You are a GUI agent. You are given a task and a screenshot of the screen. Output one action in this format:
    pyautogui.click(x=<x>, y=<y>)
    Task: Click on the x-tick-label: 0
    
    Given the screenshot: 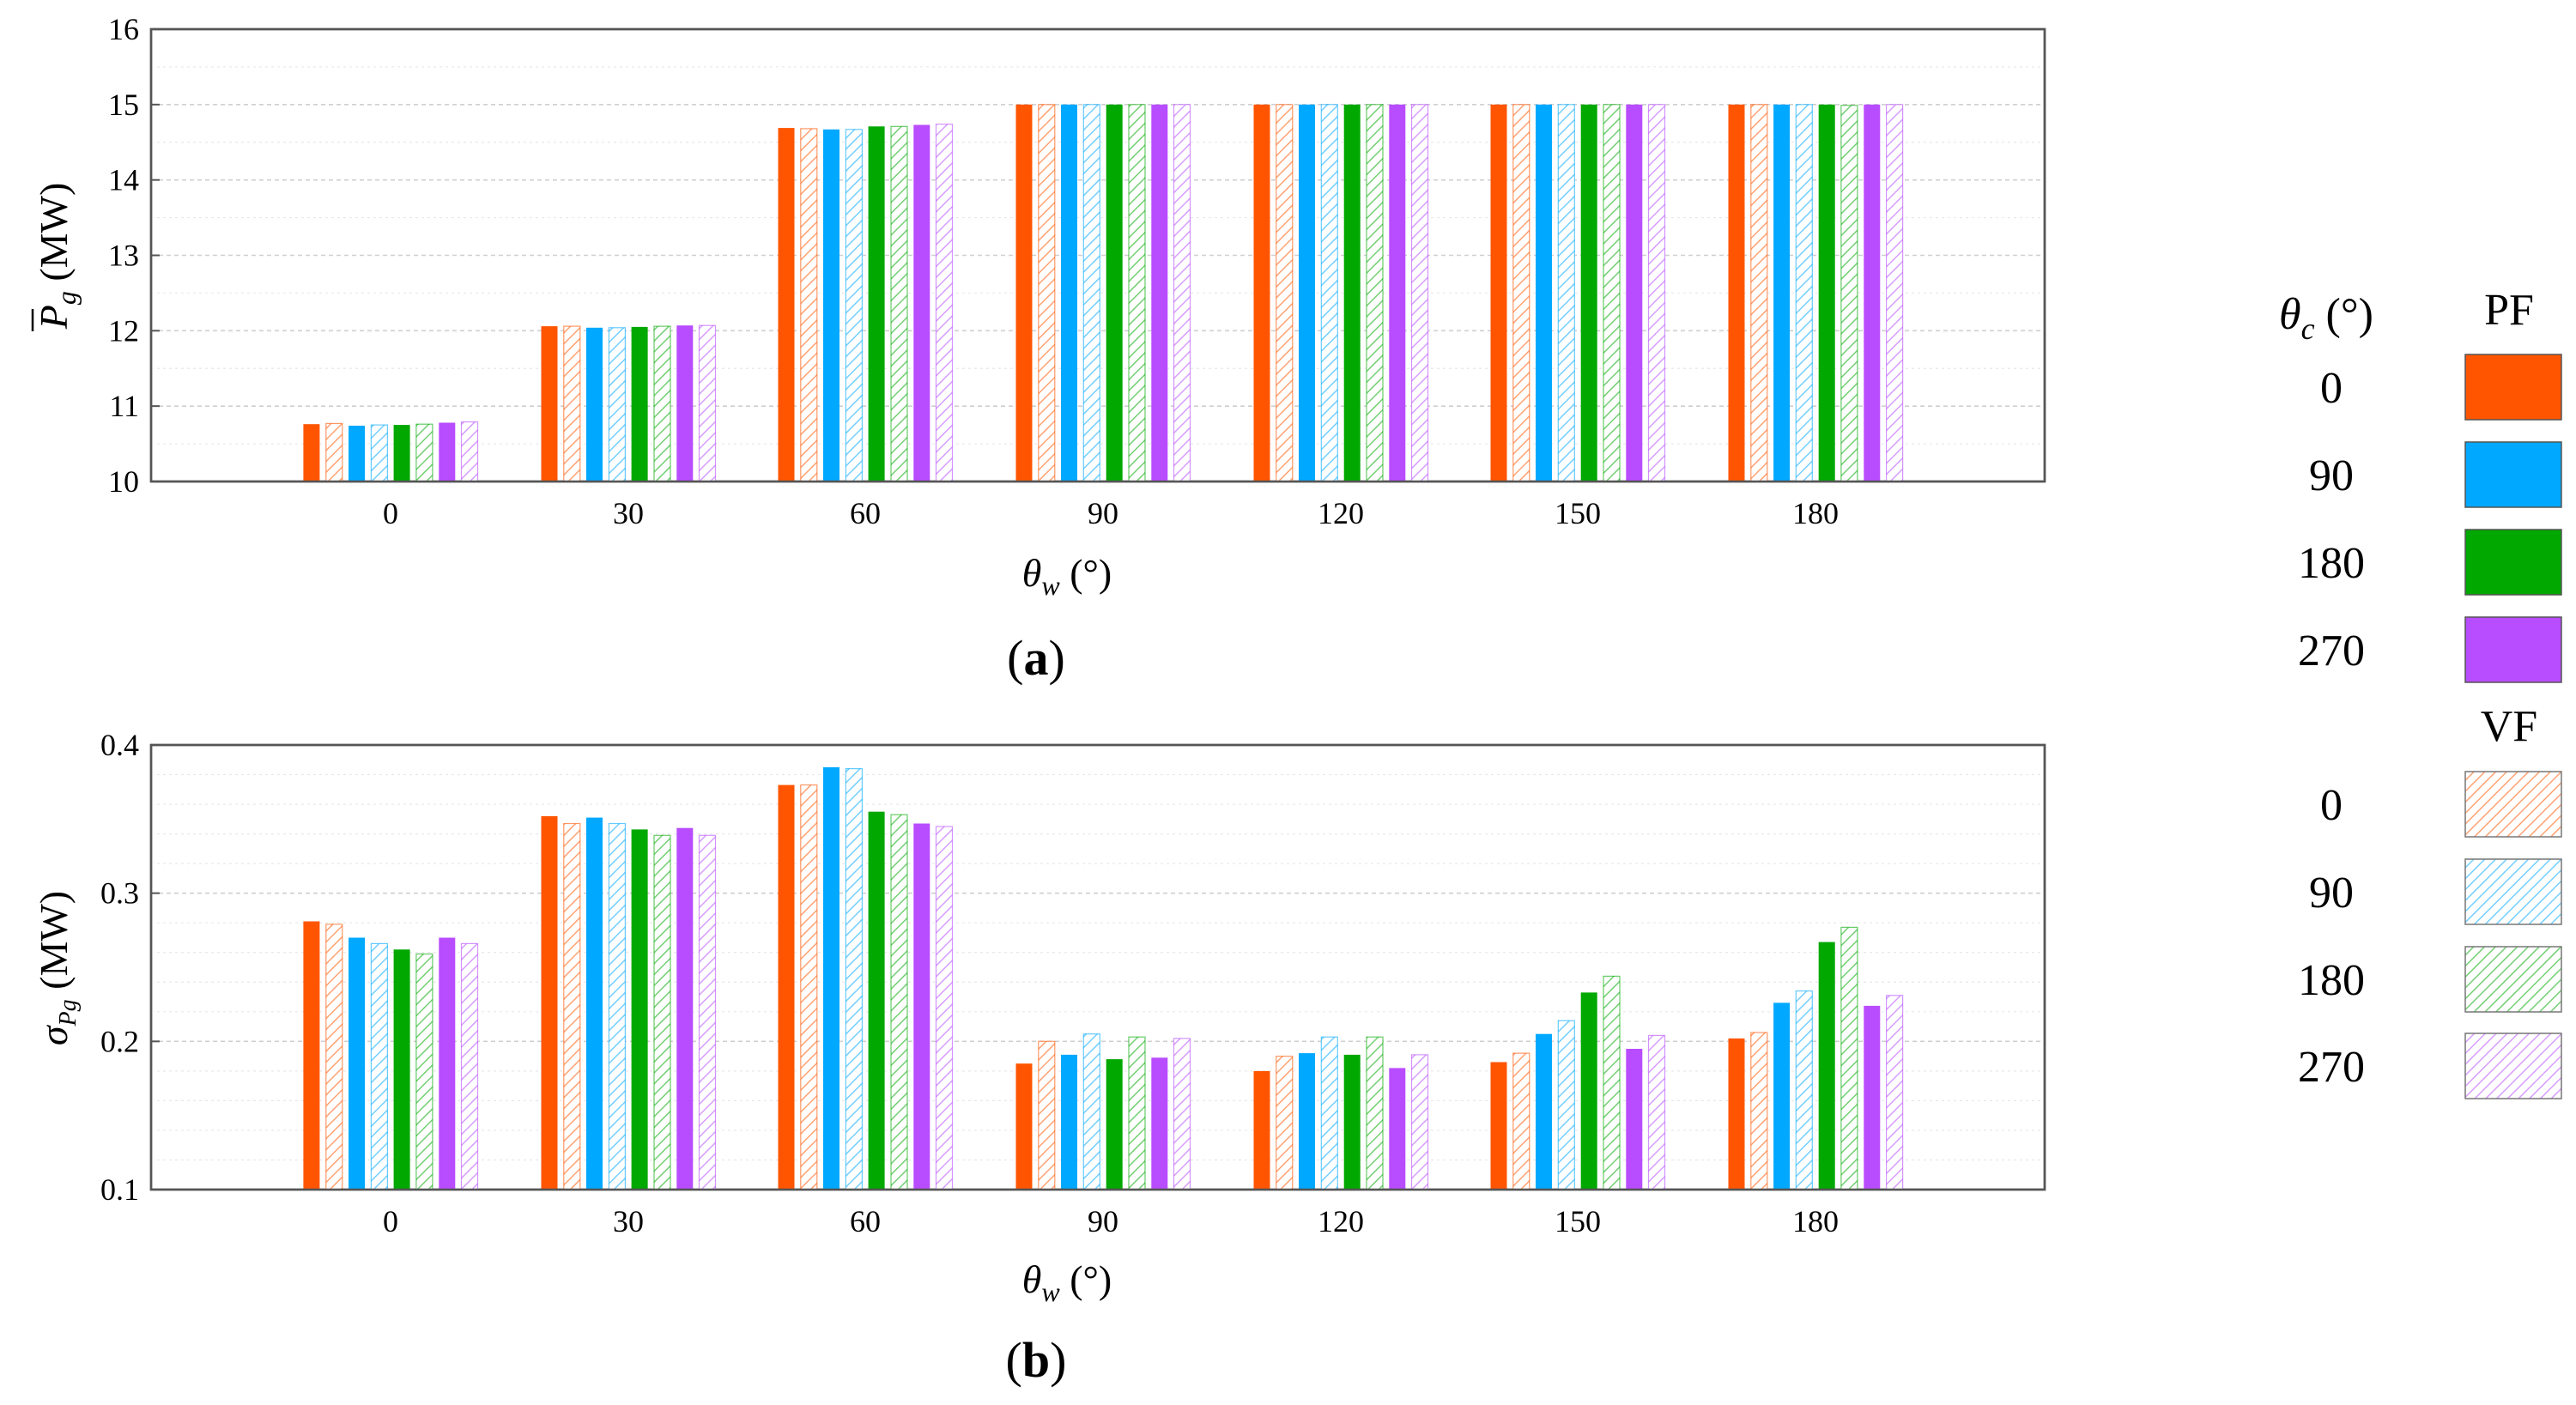 What is the action you would take?
    pyautogui.click(x=390, y=513)
    